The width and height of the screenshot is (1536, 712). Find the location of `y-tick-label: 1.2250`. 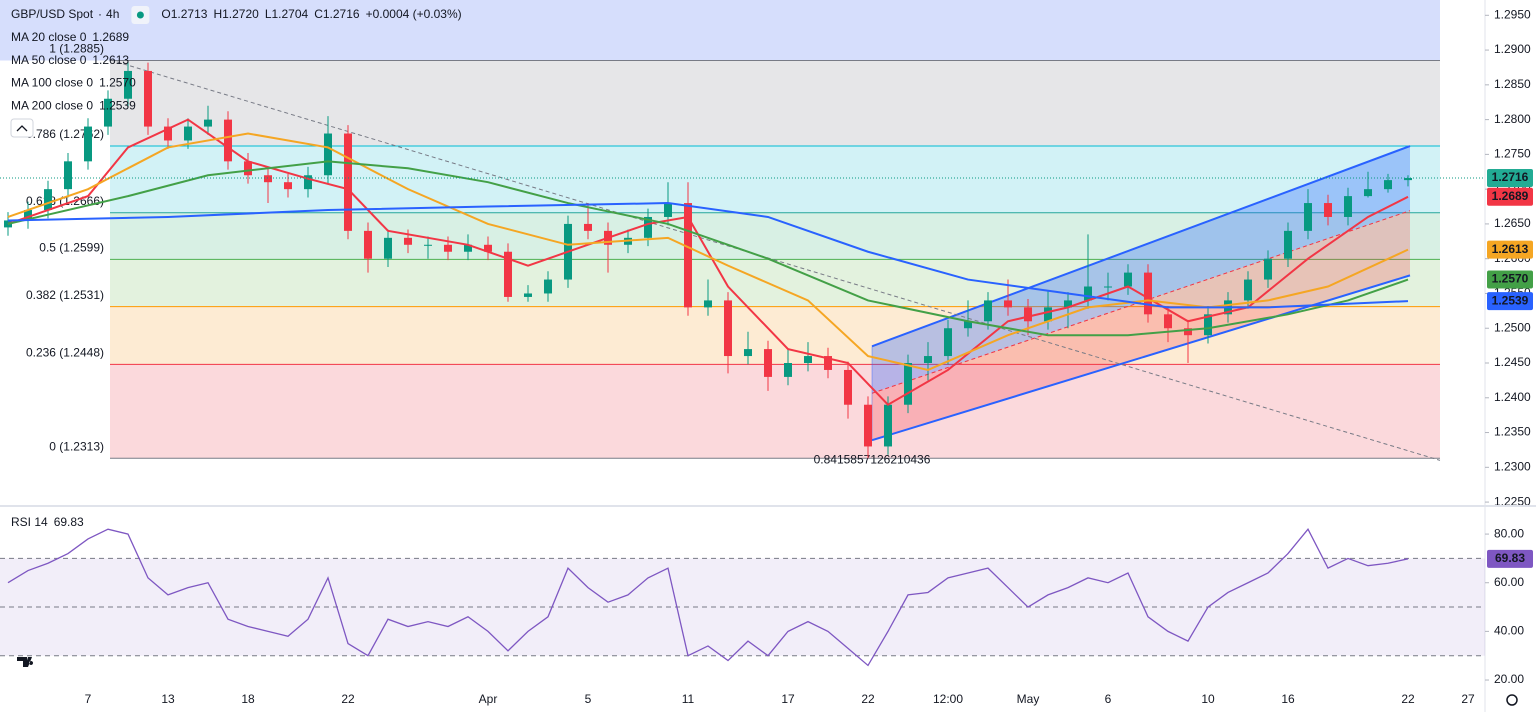

y-tick-label: 1.2250 is located at coordinates (1512, 501).